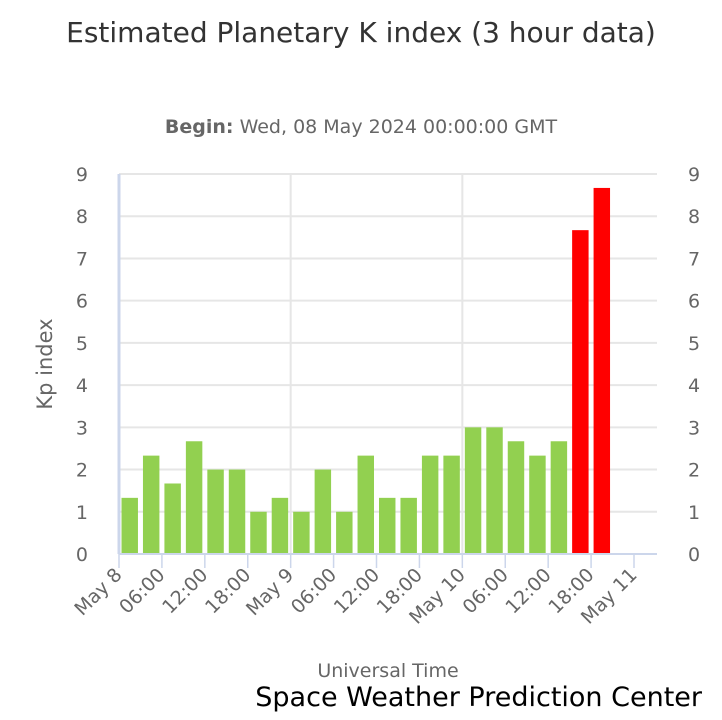  I want to click on y-tick-label-right: 7, so click(694, 259).